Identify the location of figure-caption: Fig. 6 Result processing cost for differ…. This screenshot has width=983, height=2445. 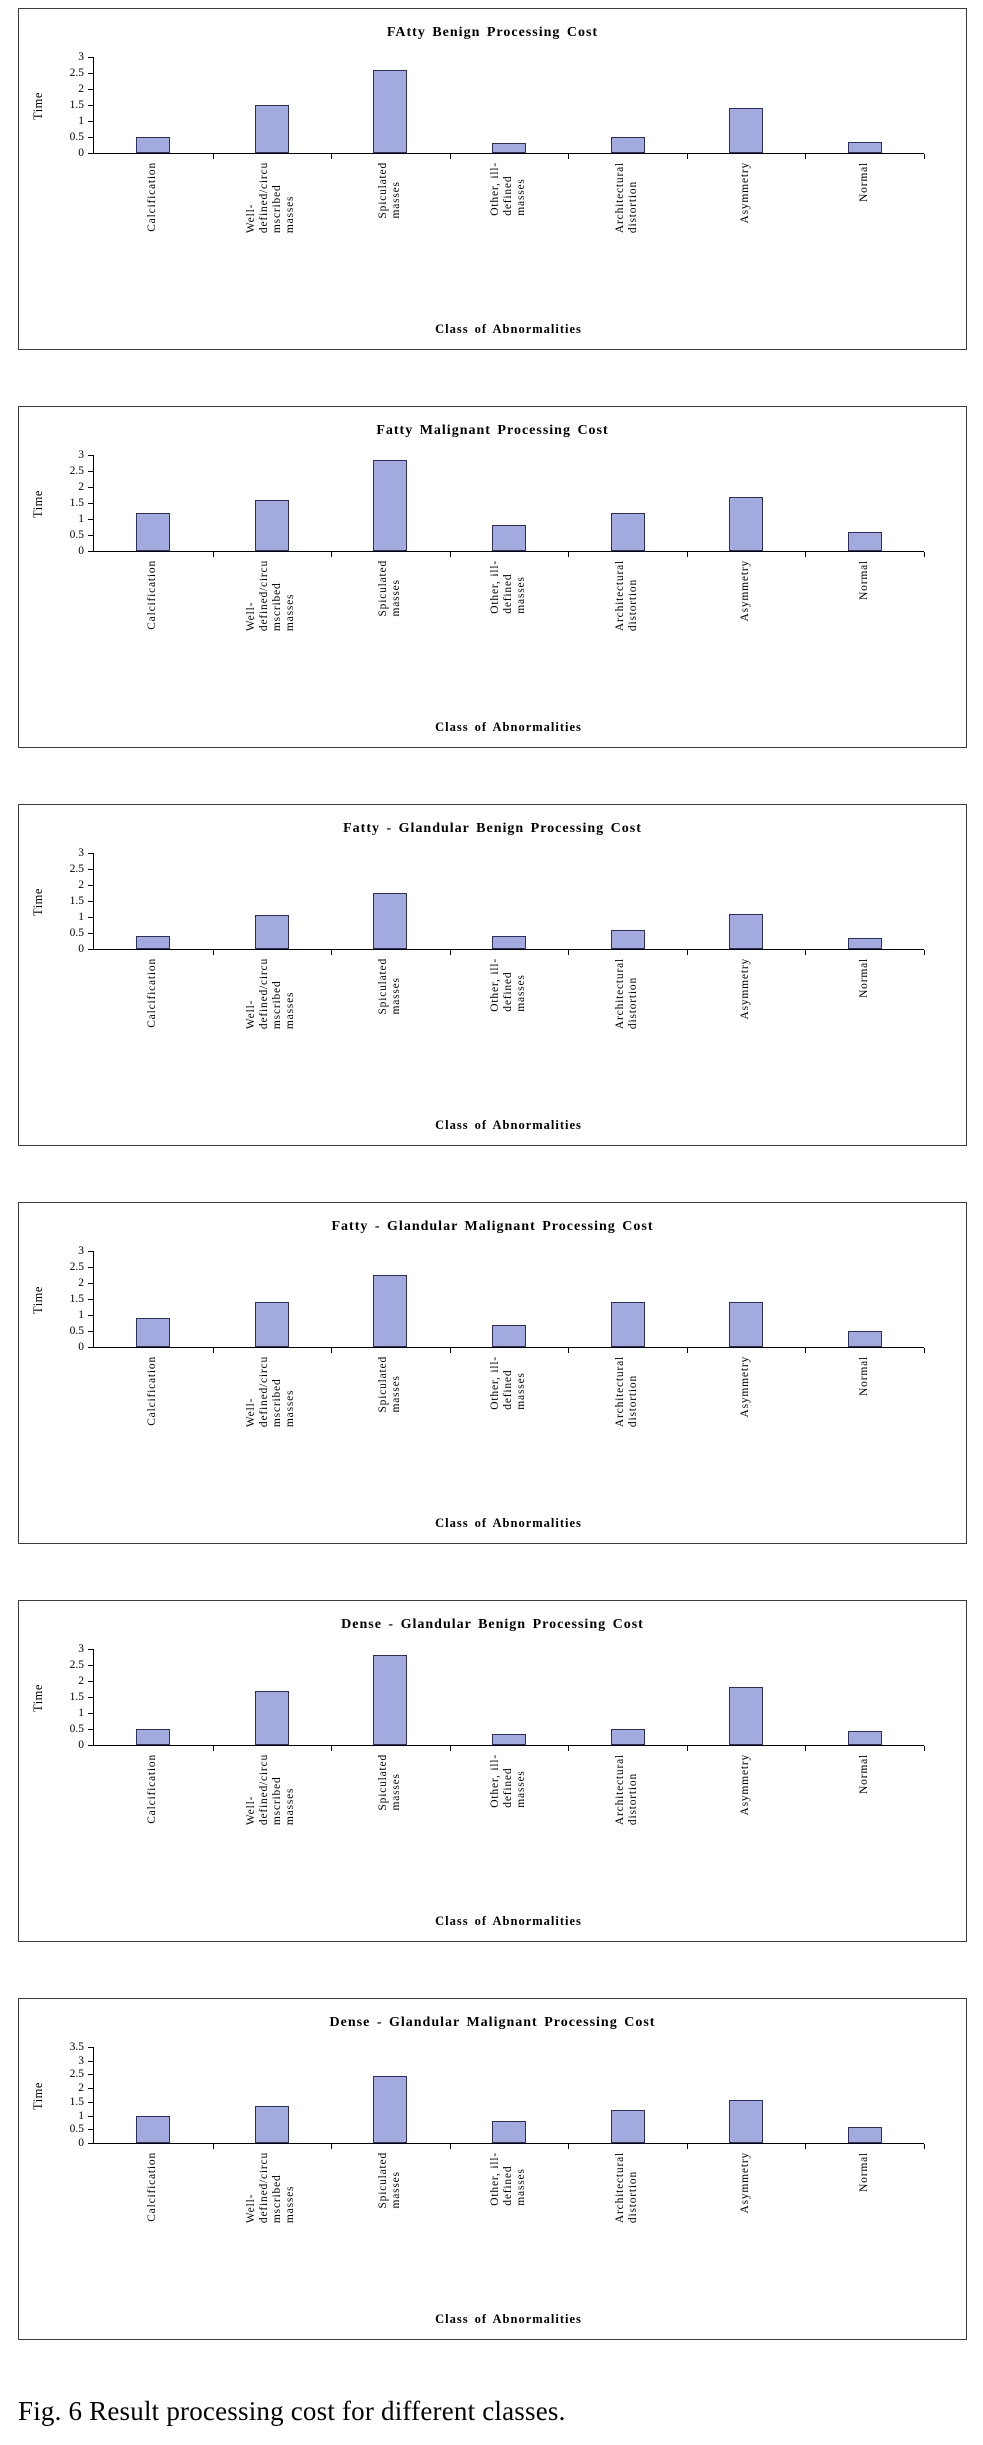
(292, 2411).